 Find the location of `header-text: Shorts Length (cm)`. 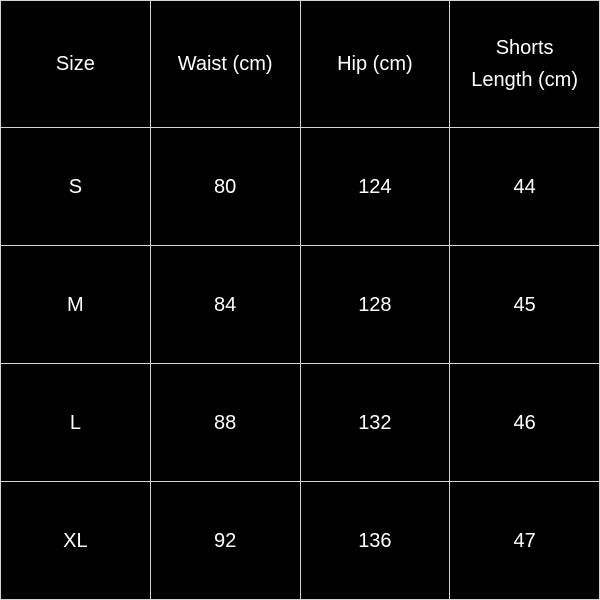

header-text: Shorts Length (cm) is located at coordinates (524, 64).